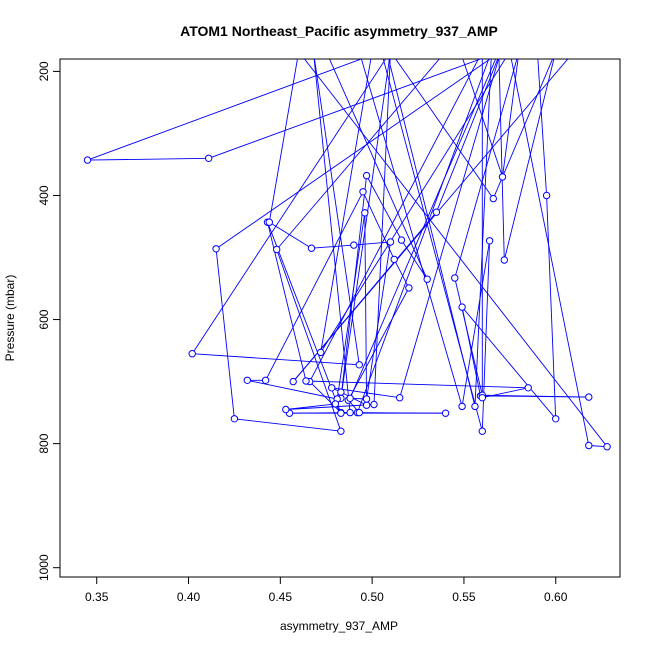 The height and width of the screenshot is (650, 650). What do you see at coordinates (44, 443) in the screenshot?
I see `y-tick-label: 800` at bounding box center [44, 443].